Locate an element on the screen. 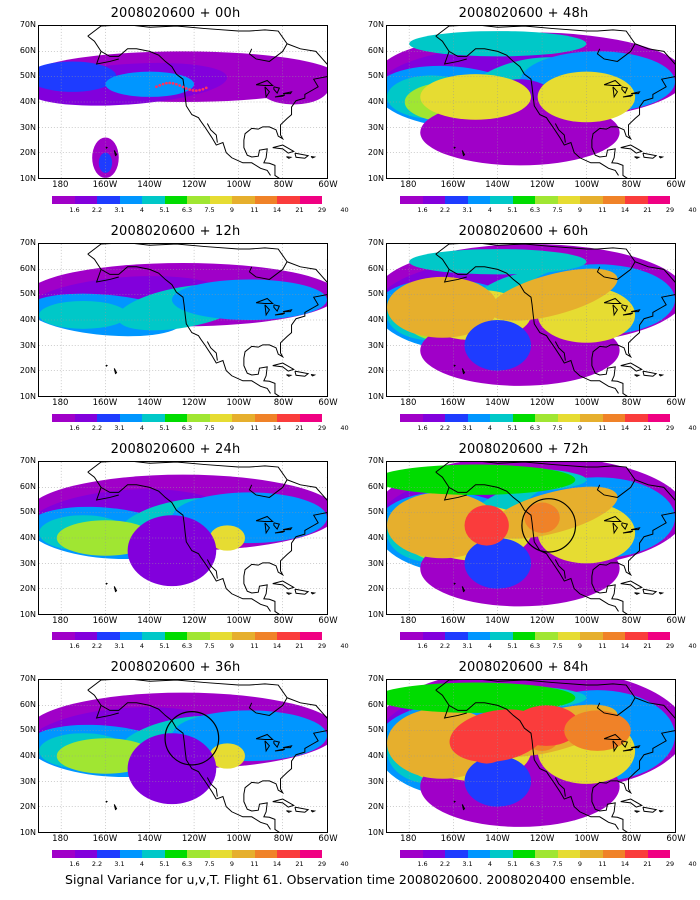 This screenshot has height=900, width=700. colorbar-tick-label: 29 is located at coordinates (322, 428).